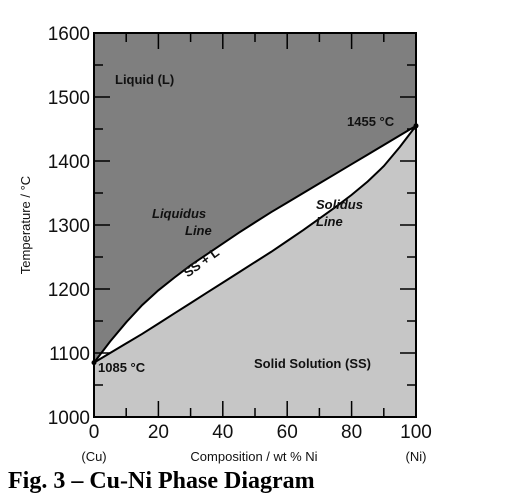 The height and width of the screenshot is (499, 515). Describe the element at coordinates (69, 98) in the screenshot. I see `y-tick-label: 1500` at that location.